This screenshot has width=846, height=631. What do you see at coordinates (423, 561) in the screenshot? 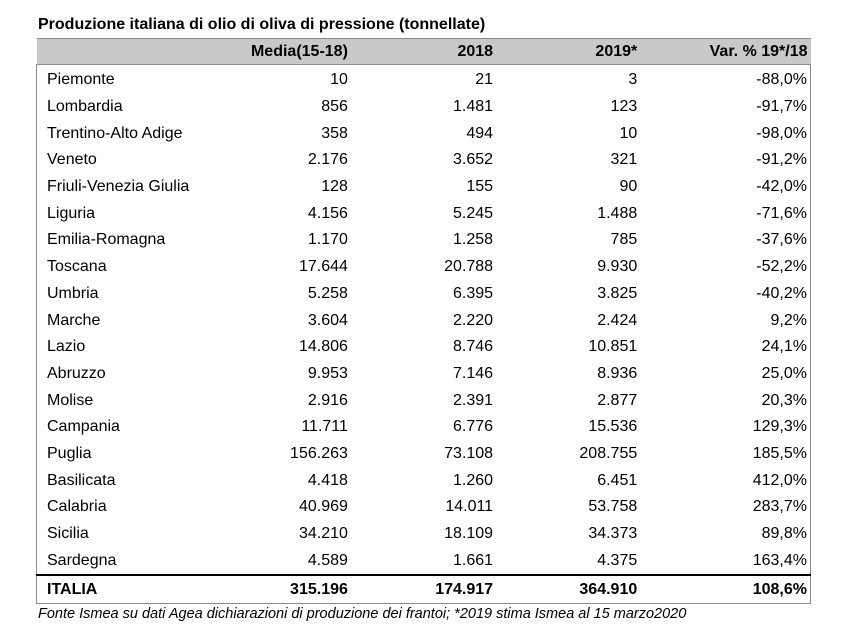
I see `table-row: Sardegna 4.589 1.661 4.375 163,4%` at bounding box center [423, 561].